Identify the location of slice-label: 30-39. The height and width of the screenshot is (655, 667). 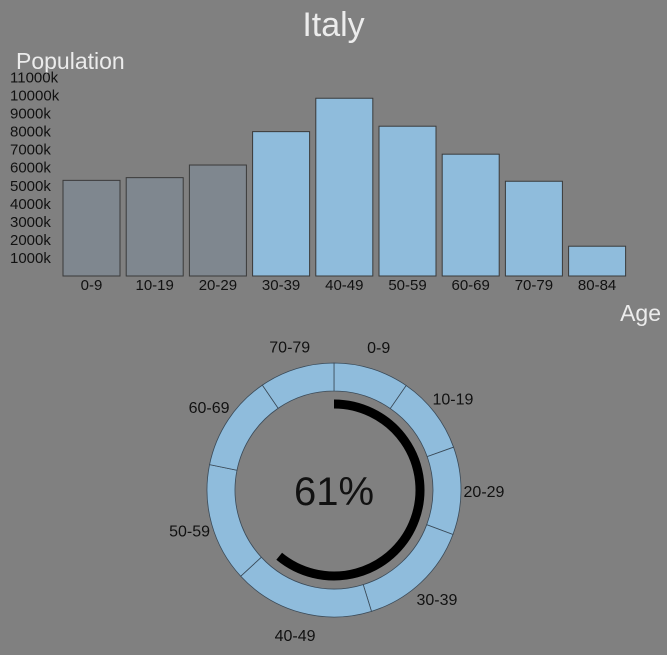
(436, 600).